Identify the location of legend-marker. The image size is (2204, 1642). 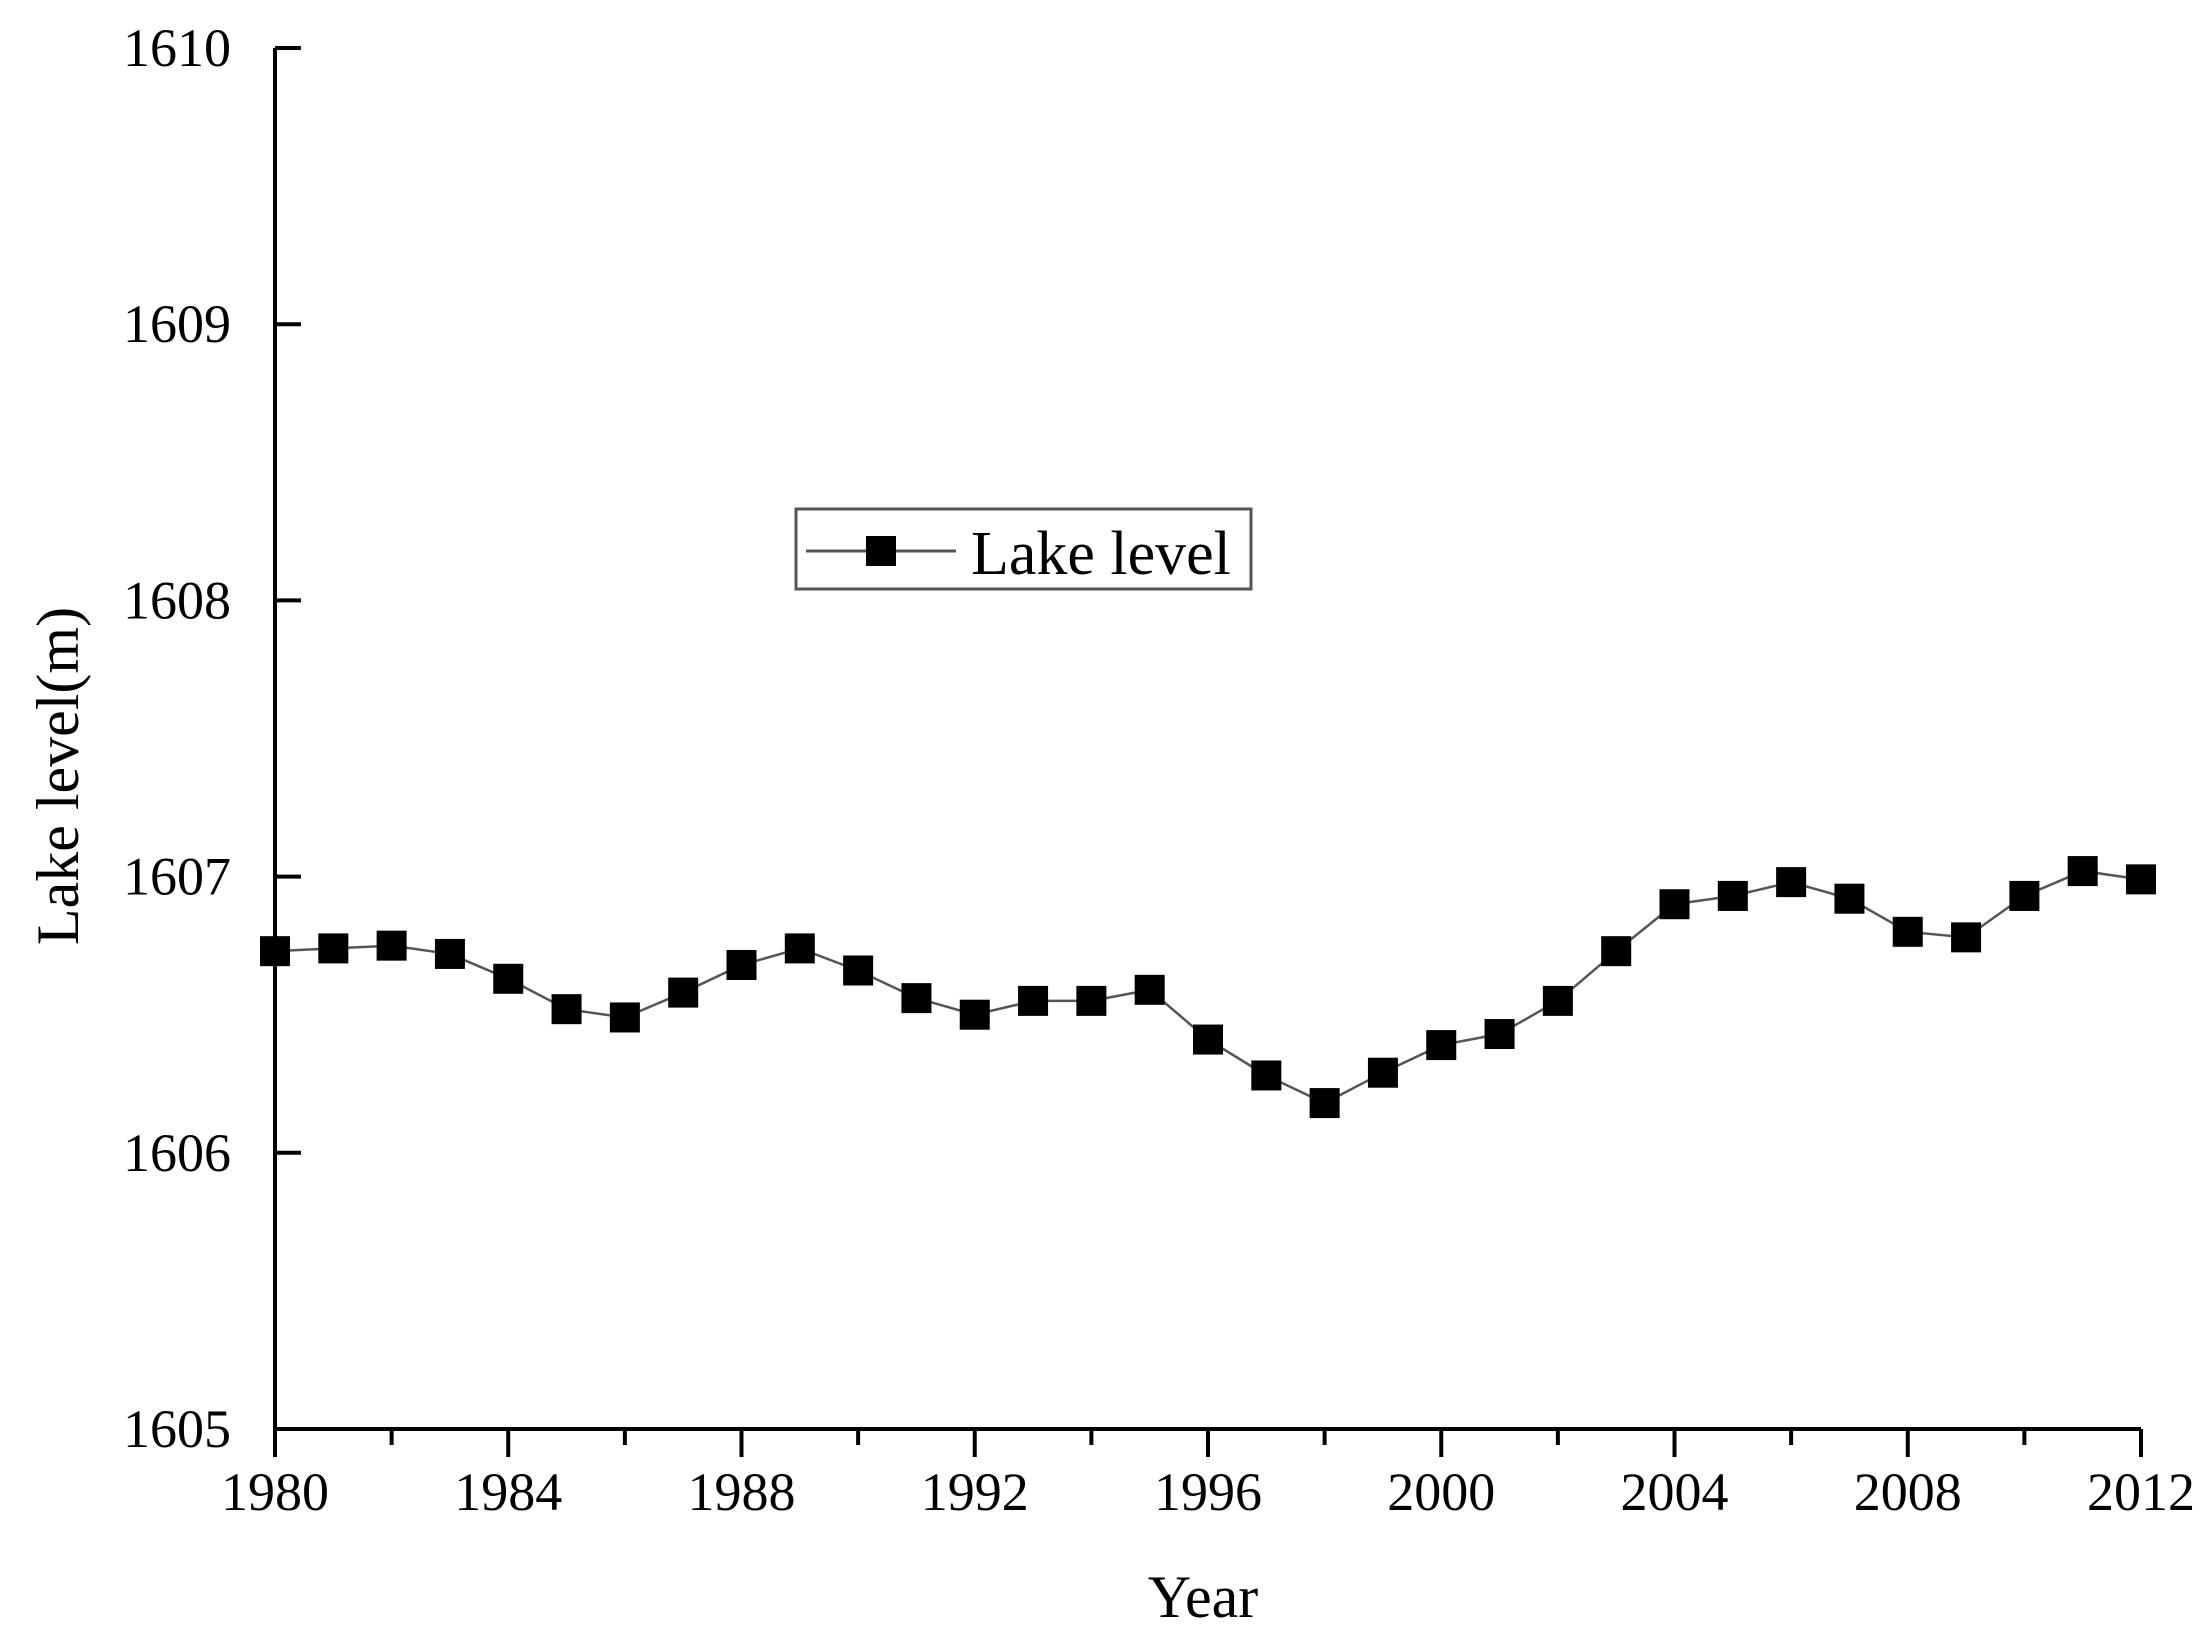
(881, 551).